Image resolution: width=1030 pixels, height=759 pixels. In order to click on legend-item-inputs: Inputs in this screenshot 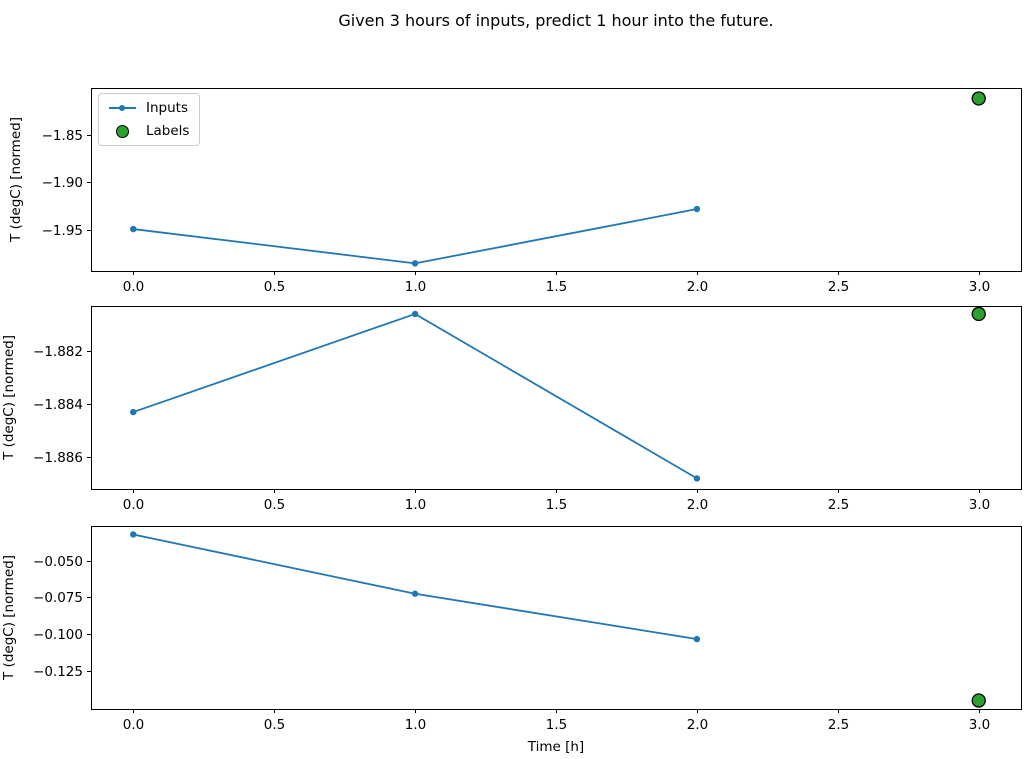, I will do `click(149, 108)`.